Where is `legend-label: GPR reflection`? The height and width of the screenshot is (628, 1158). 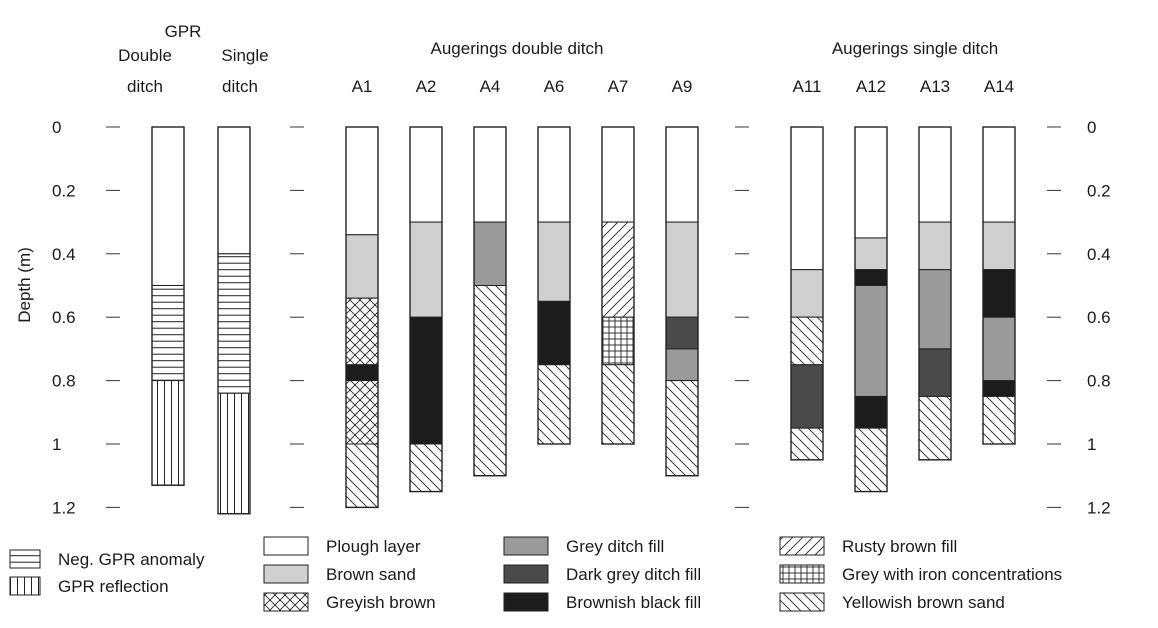
legend-label: GPR reflection is located at coordinates (113, 586).